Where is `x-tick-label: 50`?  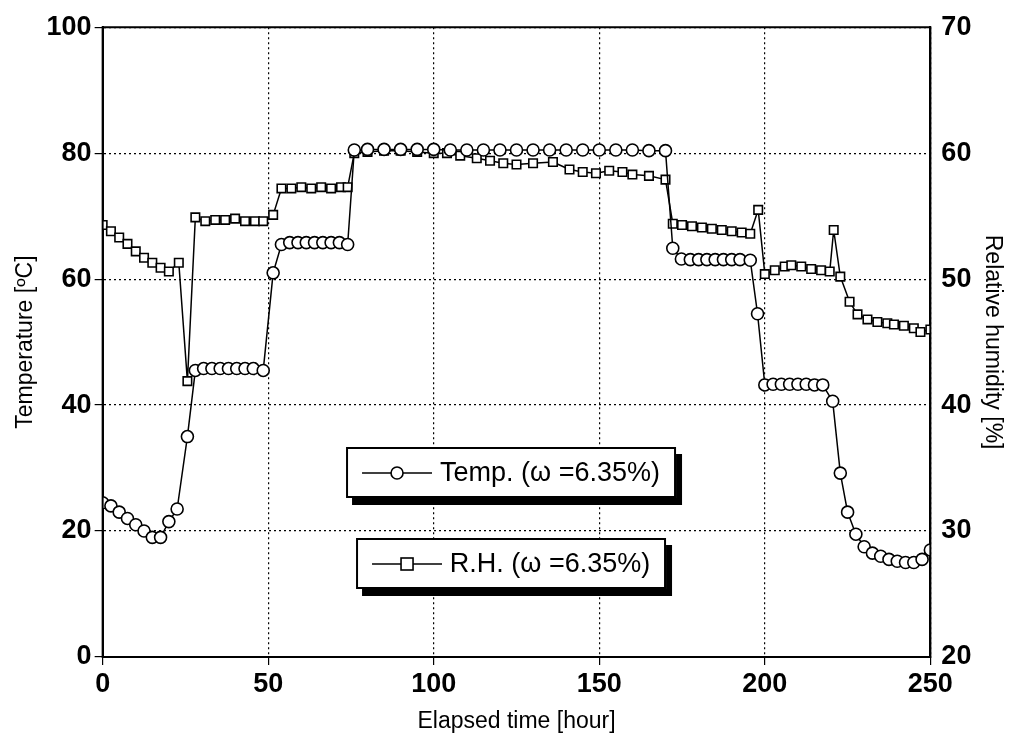 x-tick-label: 50 is located at coordinates (268, 682).